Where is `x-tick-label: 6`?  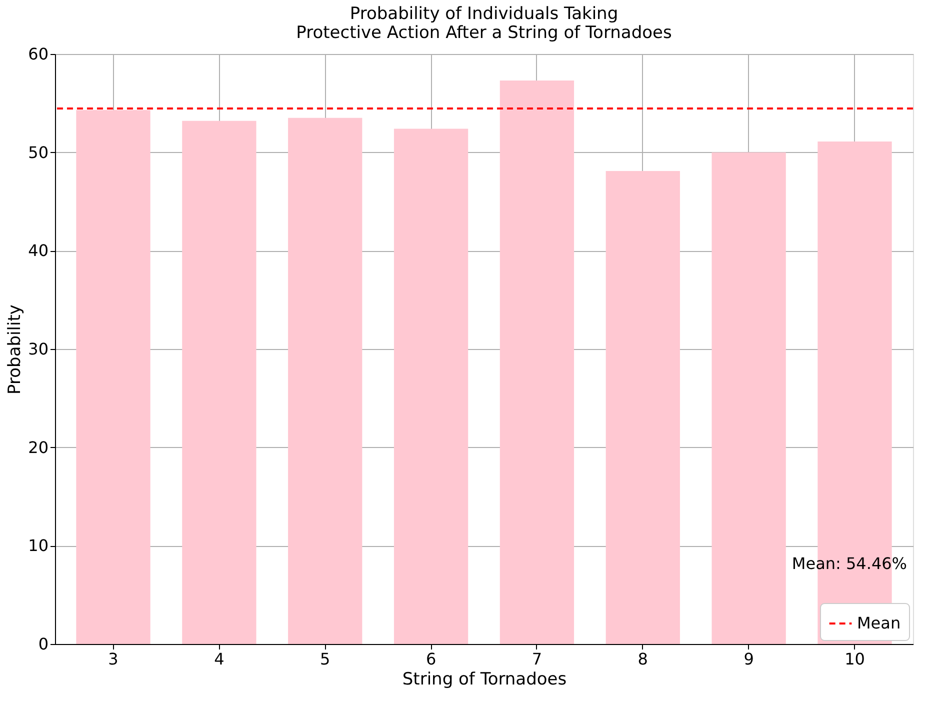 x-tick-label: 6 is located at coordinates (431, 659).